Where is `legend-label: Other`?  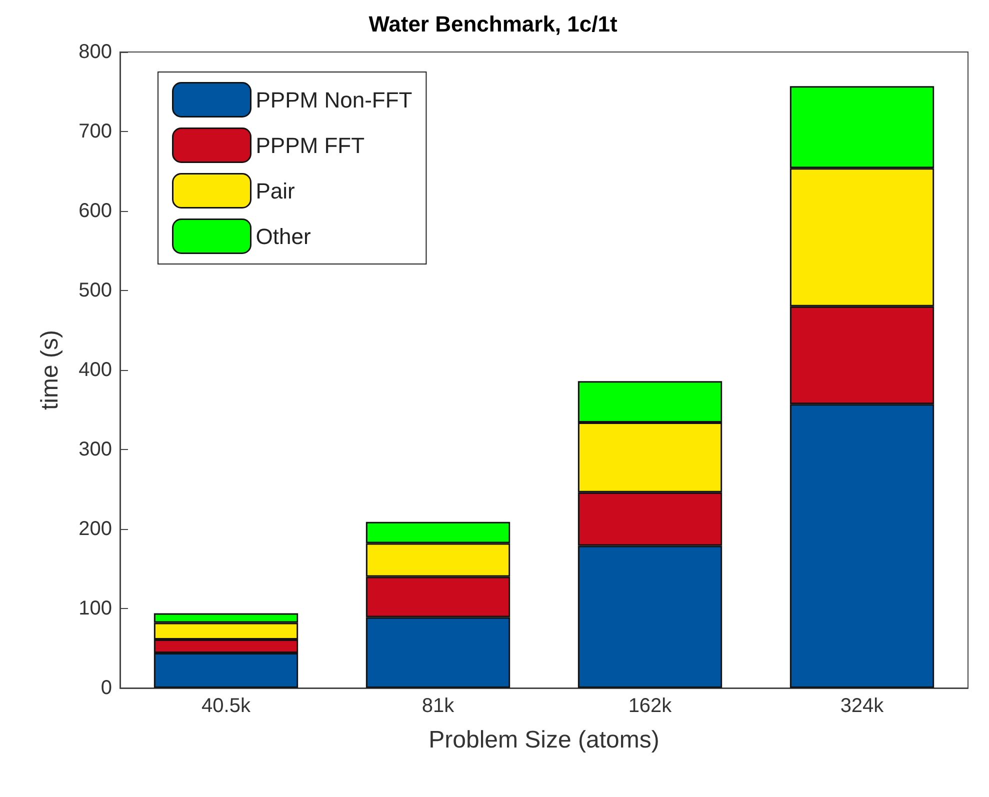 legend-label: Other is located at coordinates (283, 236).